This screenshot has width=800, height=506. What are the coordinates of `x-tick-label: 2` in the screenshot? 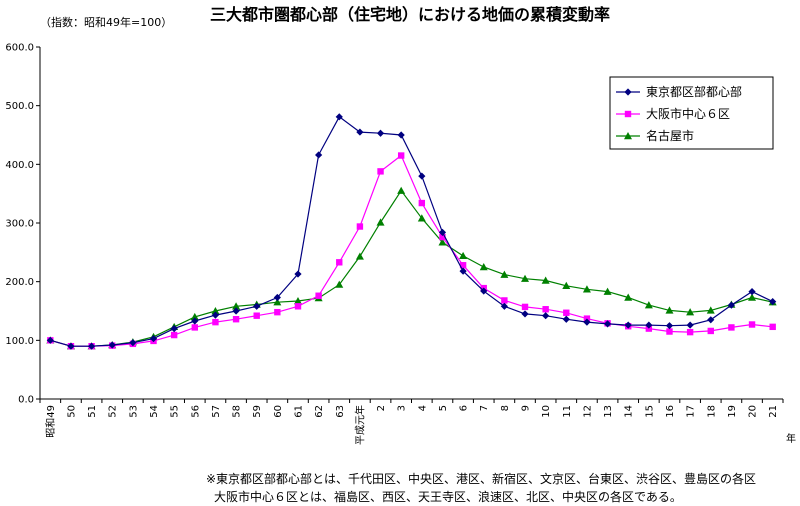 It's located at (381, 408).